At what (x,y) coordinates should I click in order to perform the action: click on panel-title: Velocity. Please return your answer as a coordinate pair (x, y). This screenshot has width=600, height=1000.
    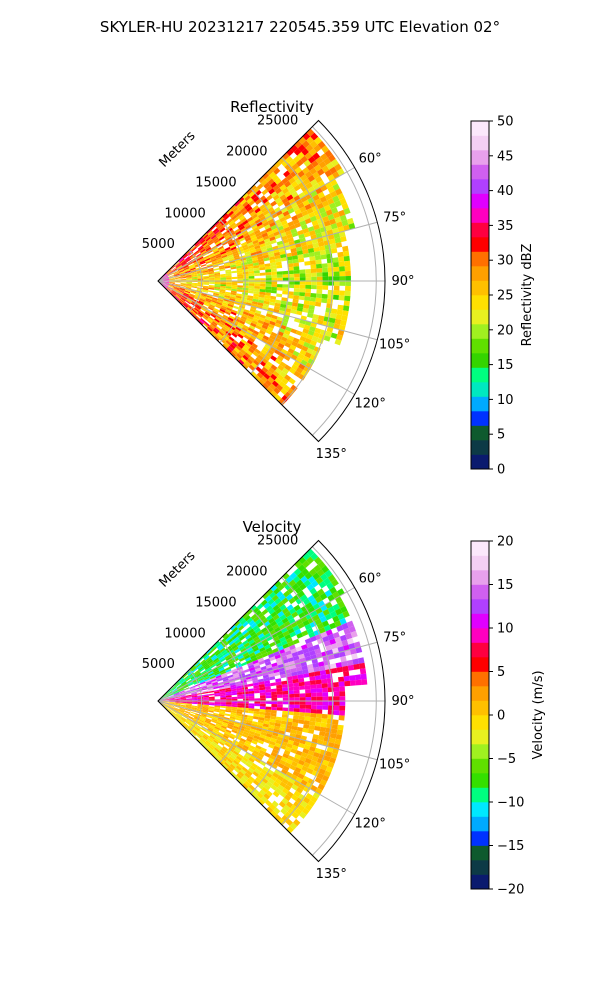
    Looking at the image, I should click on (272, 527).